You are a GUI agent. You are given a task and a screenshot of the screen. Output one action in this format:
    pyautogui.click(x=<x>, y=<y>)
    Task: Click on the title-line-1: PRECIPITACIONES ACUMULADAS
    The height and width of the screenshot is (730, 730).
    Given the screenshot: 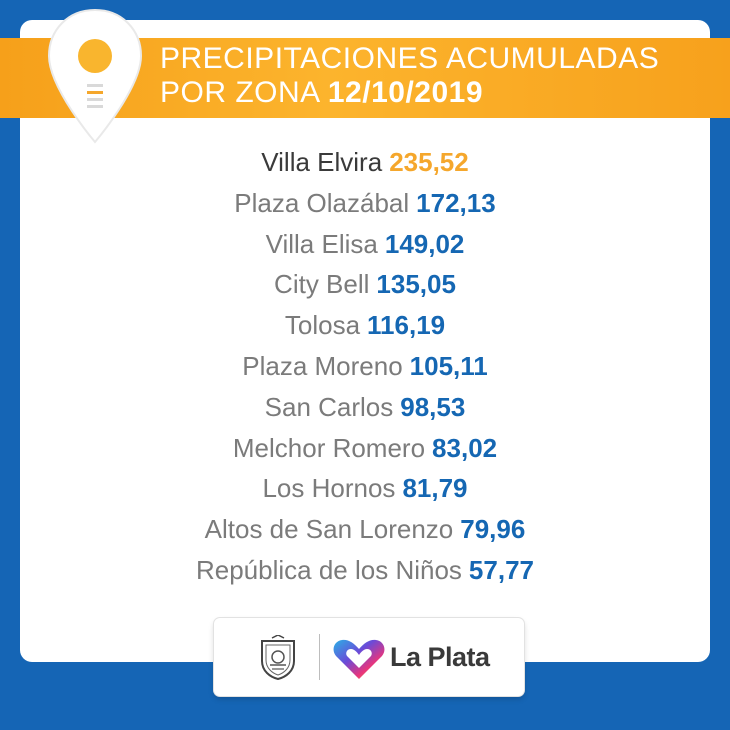 What is the action you would take?
    pyautogui.click(x=410, y=58)
    